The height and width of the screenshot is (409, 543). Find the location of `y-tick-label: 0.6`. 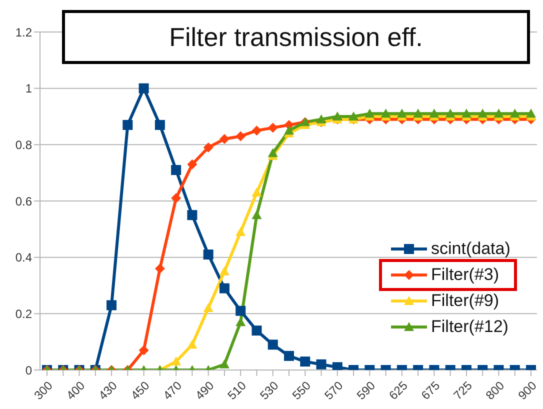

y-tick-label: 0.6 is located at coordinates (23, 201).